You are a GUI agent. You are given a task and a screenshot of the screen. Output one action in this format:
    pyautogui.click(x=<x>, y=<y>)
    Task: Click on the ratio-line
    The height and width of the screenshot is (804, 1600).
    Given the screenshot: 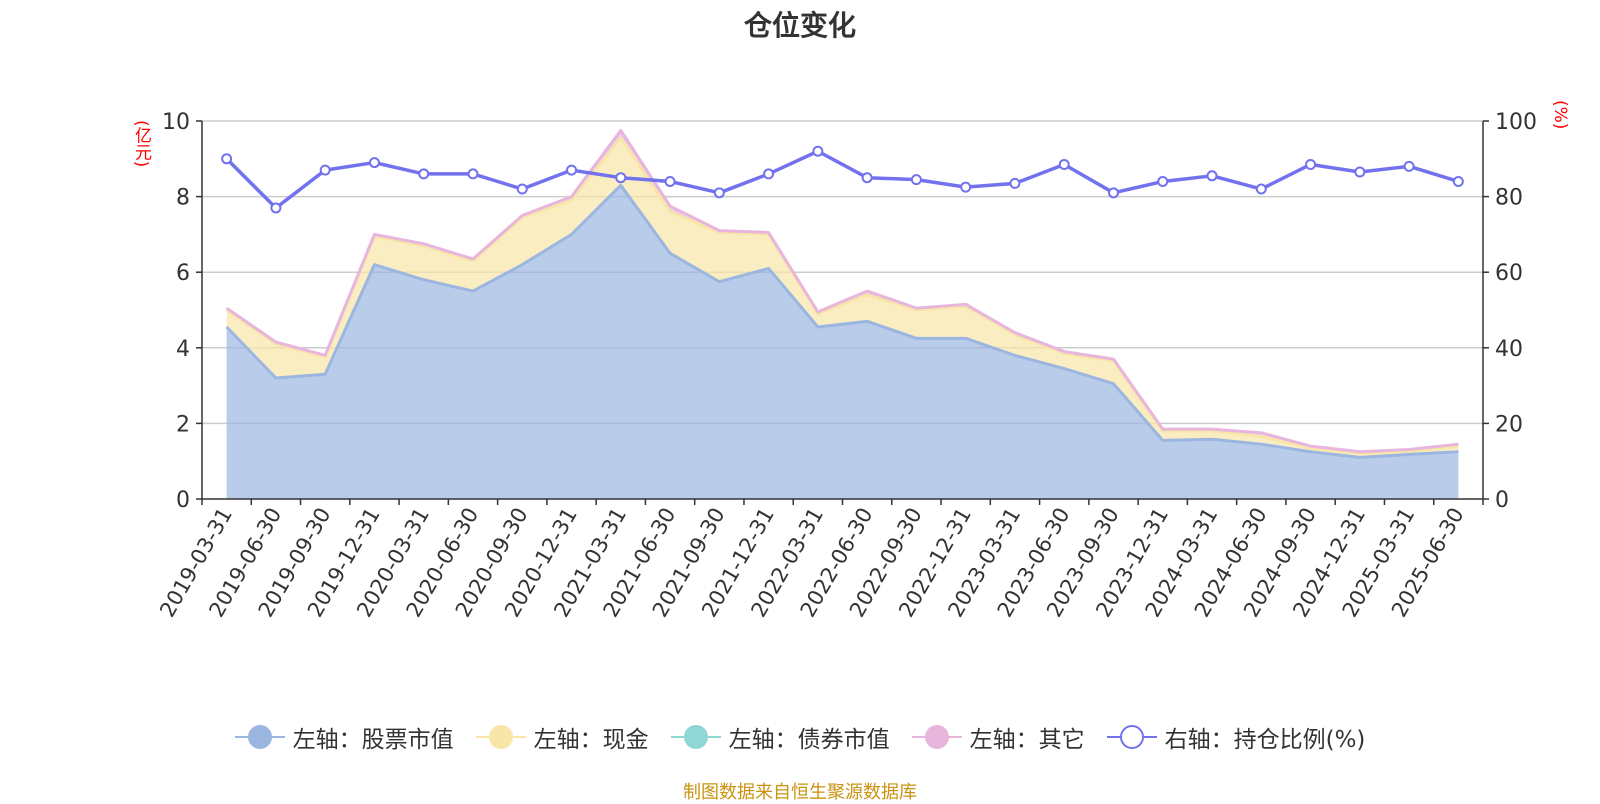 What is the action you would take?
    pyautogui.click(x=842, y=179)
    